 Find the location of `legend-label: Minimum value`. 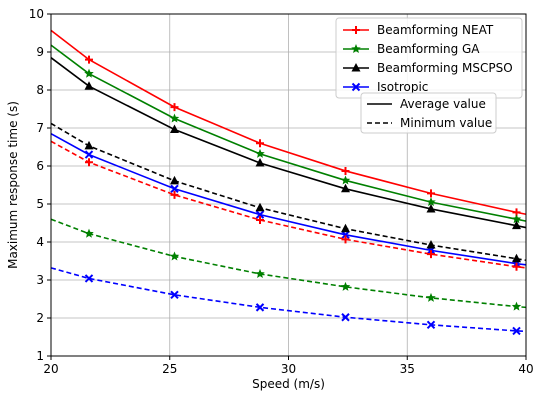

legend-label: Minimum value is located at coordinates (446, 123).